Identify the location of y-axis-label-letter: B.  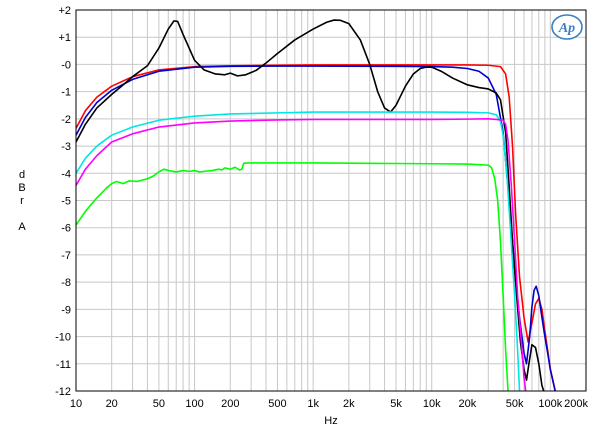
(21, 188).